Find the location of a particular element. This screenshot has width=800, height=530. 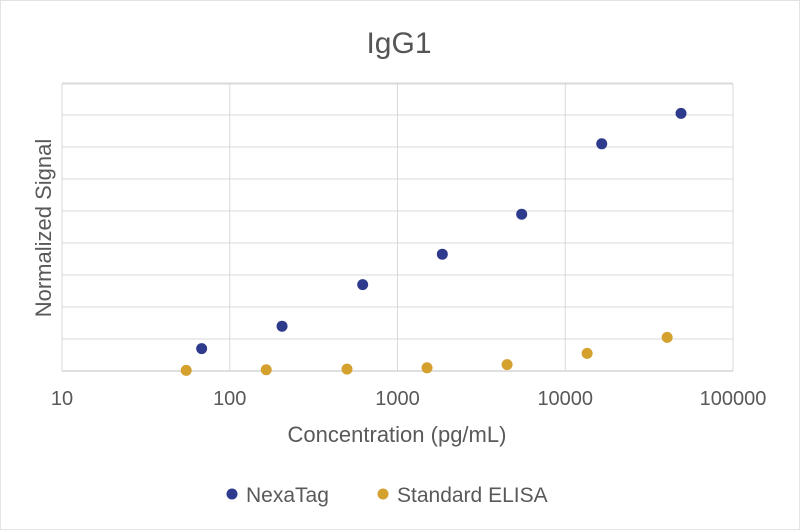

x-axis-title: Concentration (pg/mL) is located at coordinates (397, 434).